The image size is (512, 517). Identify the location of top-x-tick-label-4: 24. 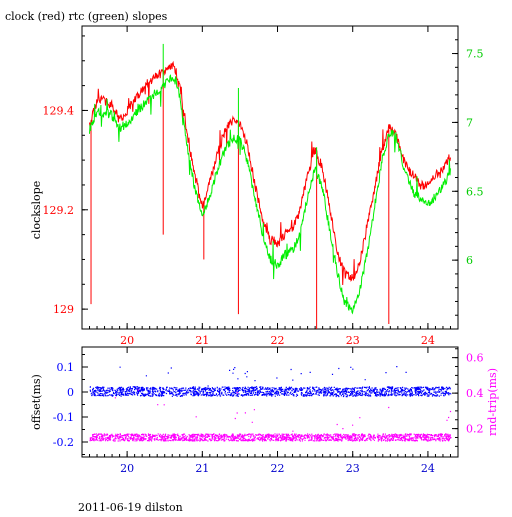
(428, 340).